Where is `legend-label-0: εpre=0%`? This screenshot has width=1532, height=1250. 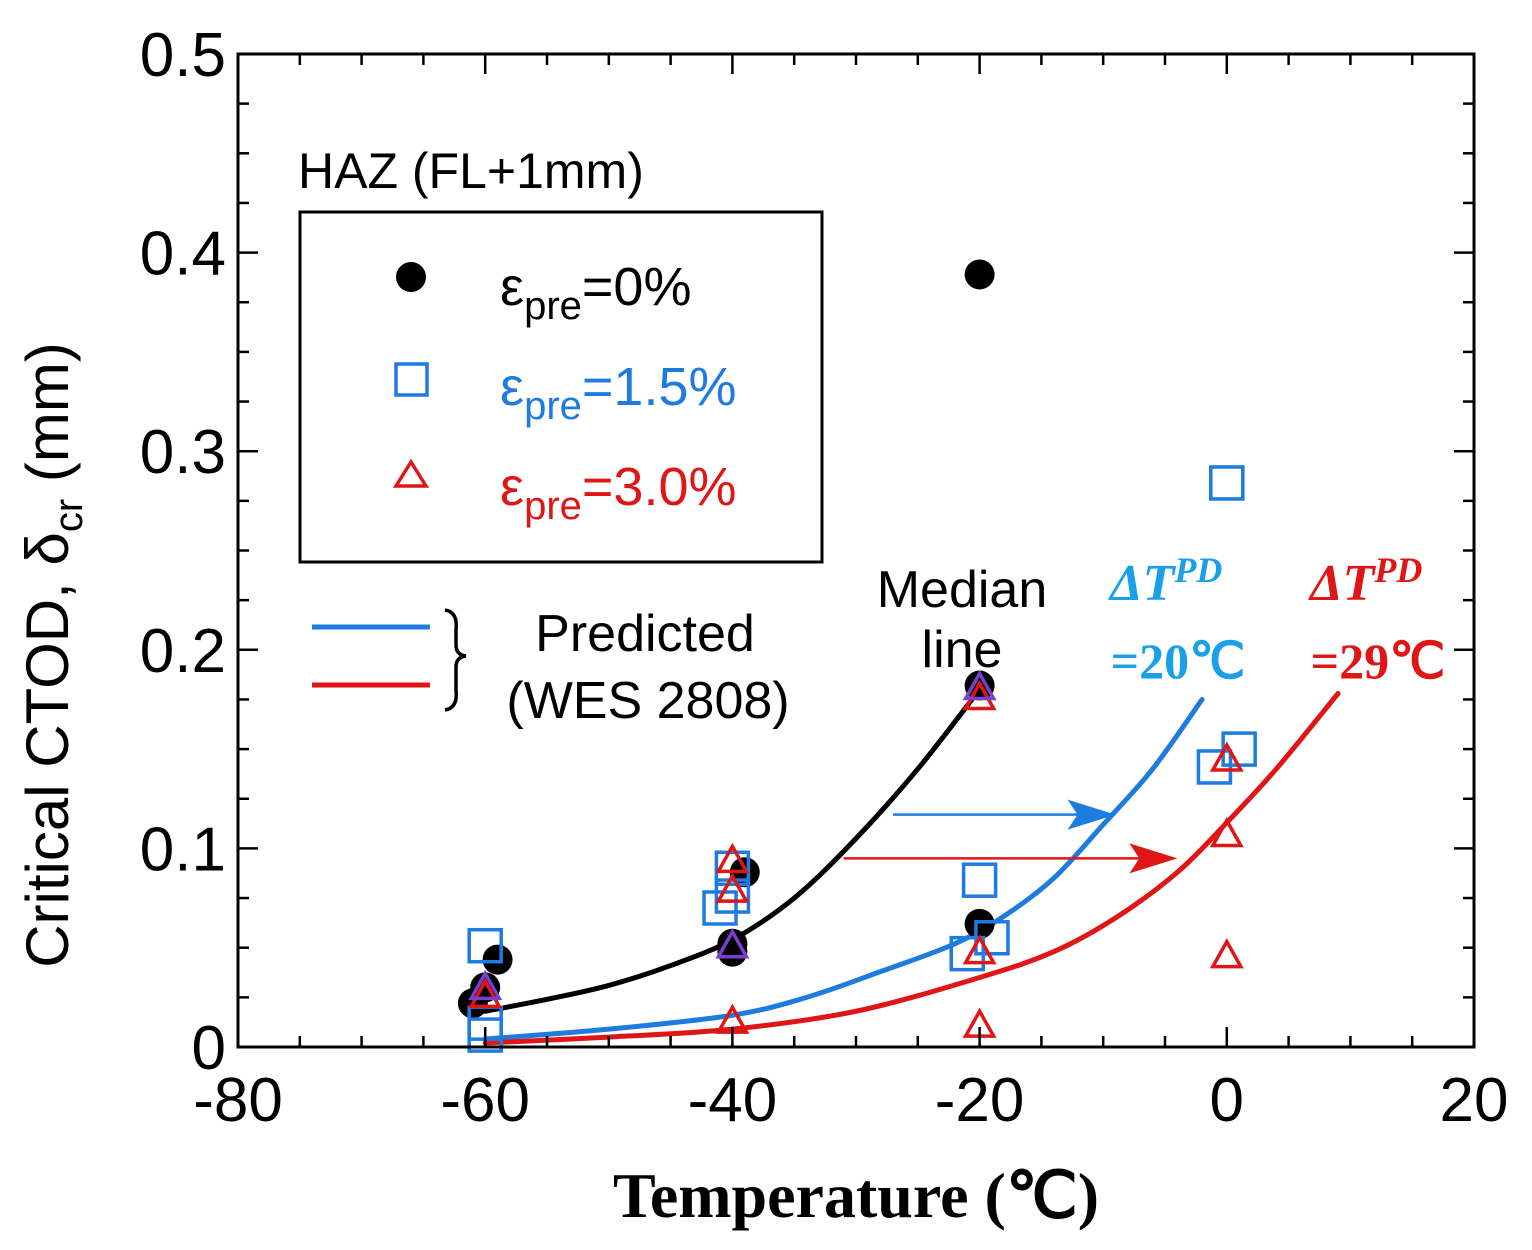 legend-label-0: εpre=0% is located at coordinates (595, 292).